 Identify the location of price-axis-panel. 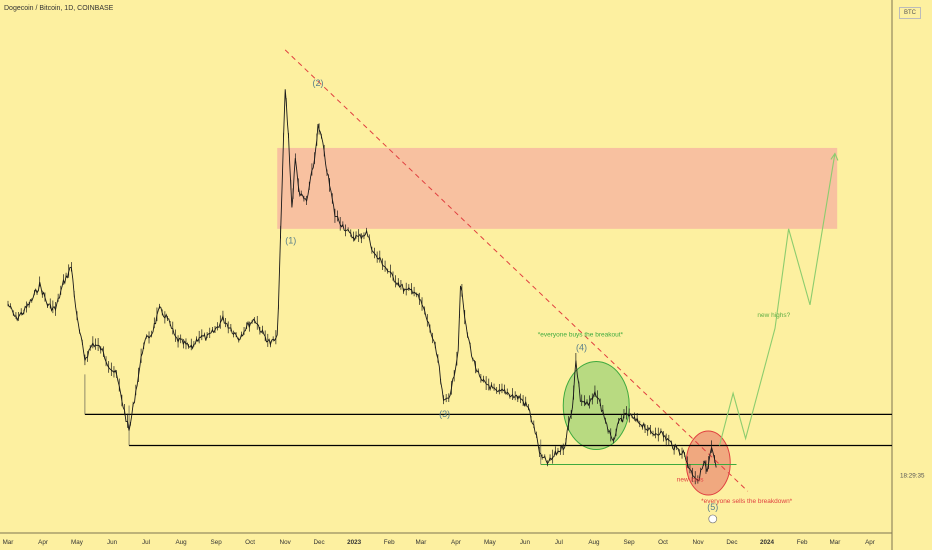
(912, 275).